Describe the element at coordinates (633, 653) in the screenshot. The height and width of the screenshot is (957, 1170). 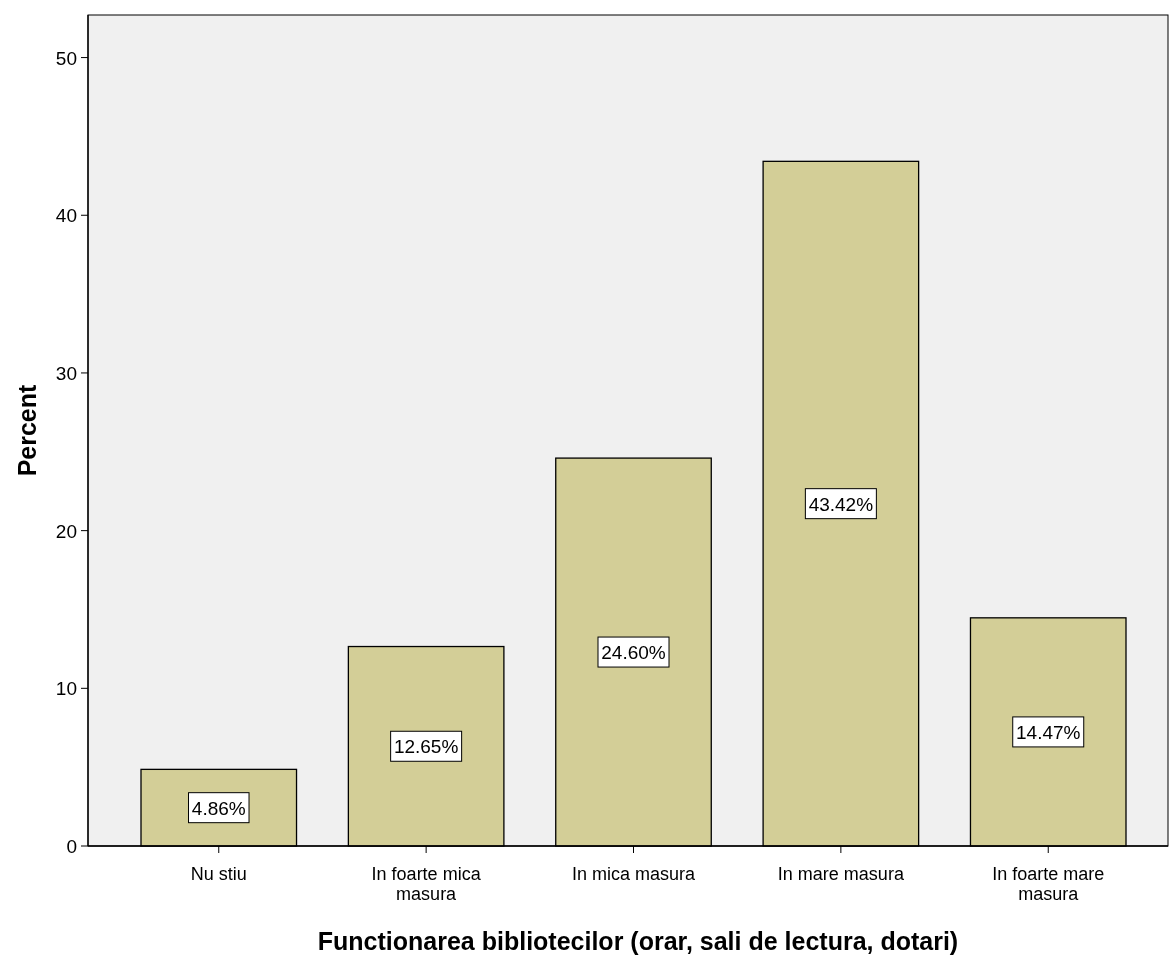
I see `data-label: 24.60%` at that location.